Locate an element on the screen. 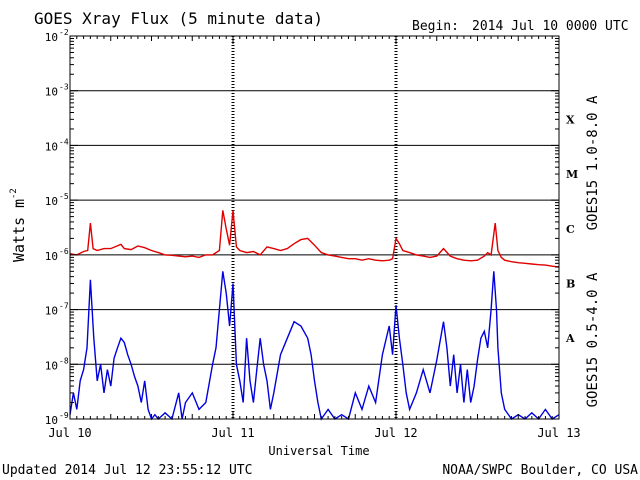  y-tick-exponent: -9 is located at coordinates (64, 415).